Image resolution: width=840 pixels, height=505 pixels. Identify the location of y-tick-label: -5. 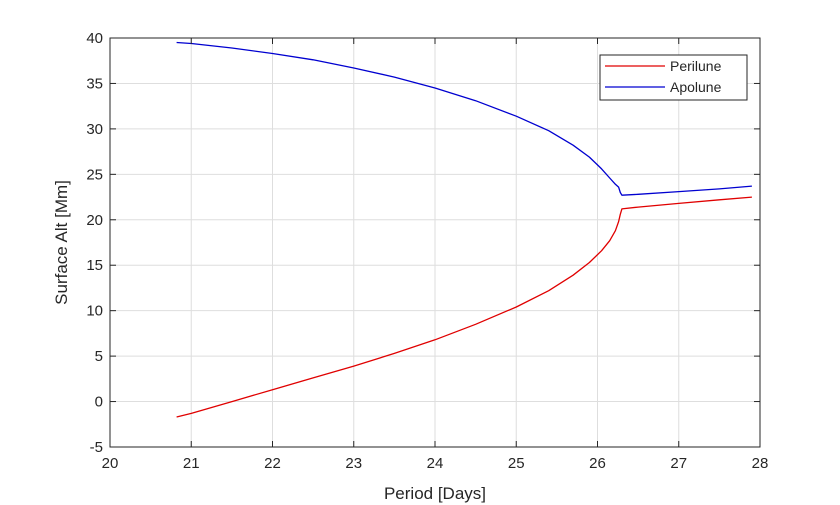
(96, 447).